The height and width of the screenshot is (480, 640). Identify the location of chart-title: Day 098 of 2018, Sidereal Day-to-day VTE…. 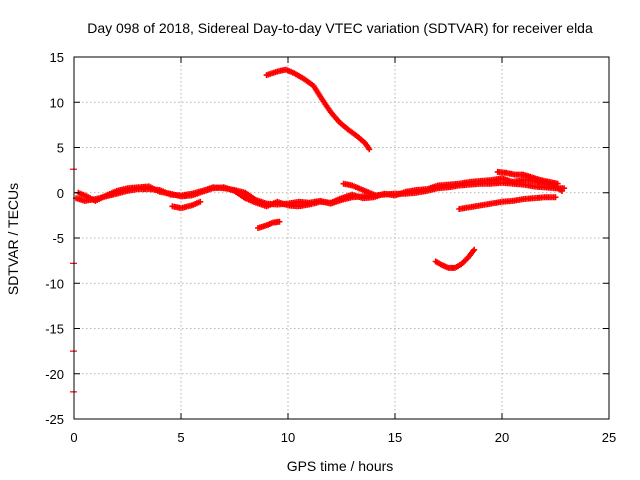
(340, 28).